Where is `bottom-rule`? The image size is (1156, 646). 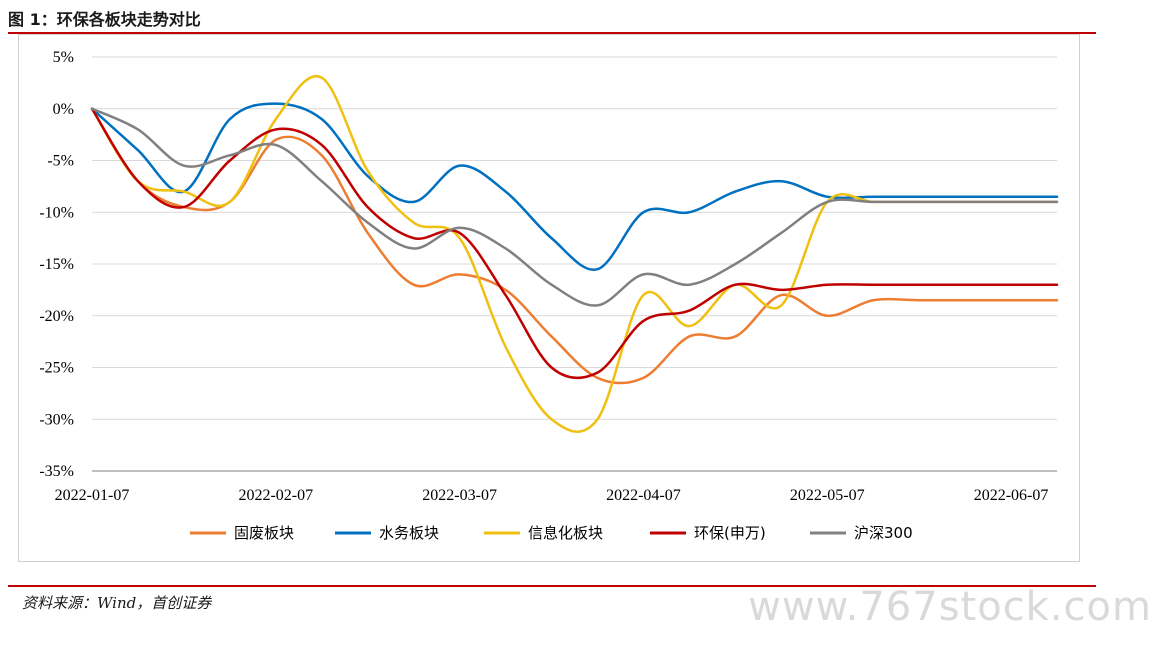 bottom-rule is located at coordinates (552, 586).